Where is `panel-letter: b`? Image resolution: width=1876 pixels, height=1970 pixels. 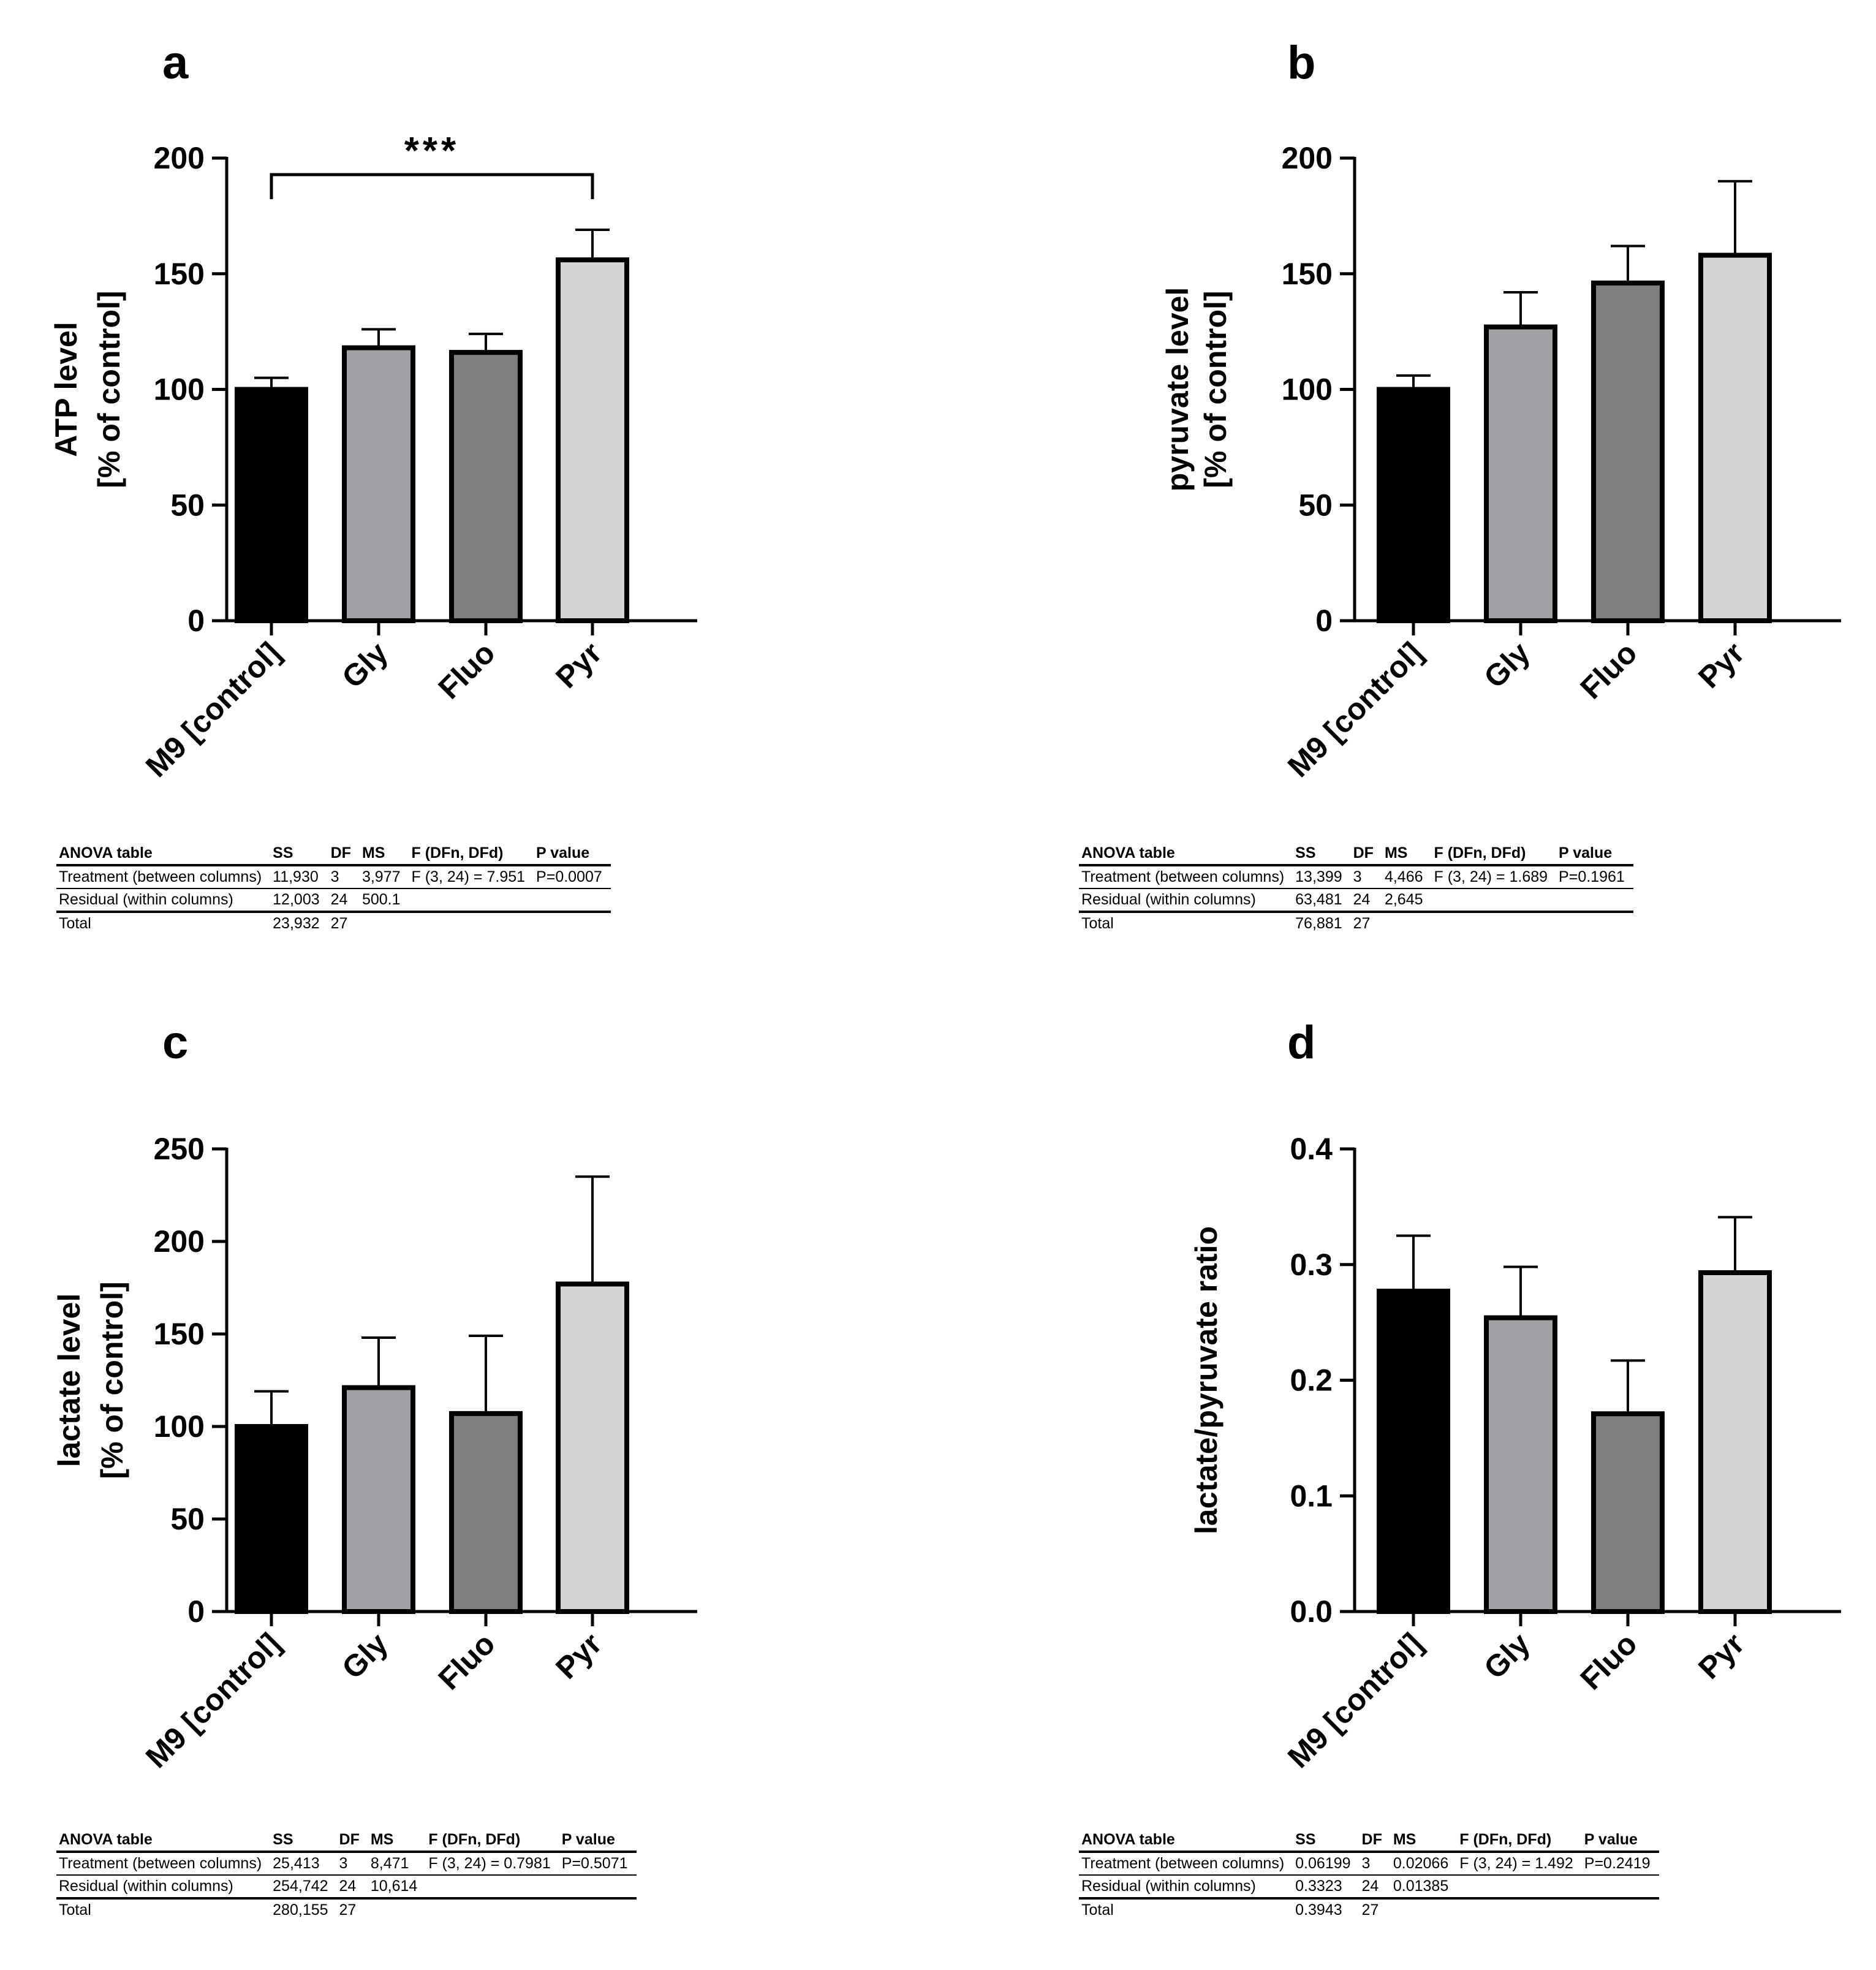 panel-letter: b is located at coordinates (1301, 63).